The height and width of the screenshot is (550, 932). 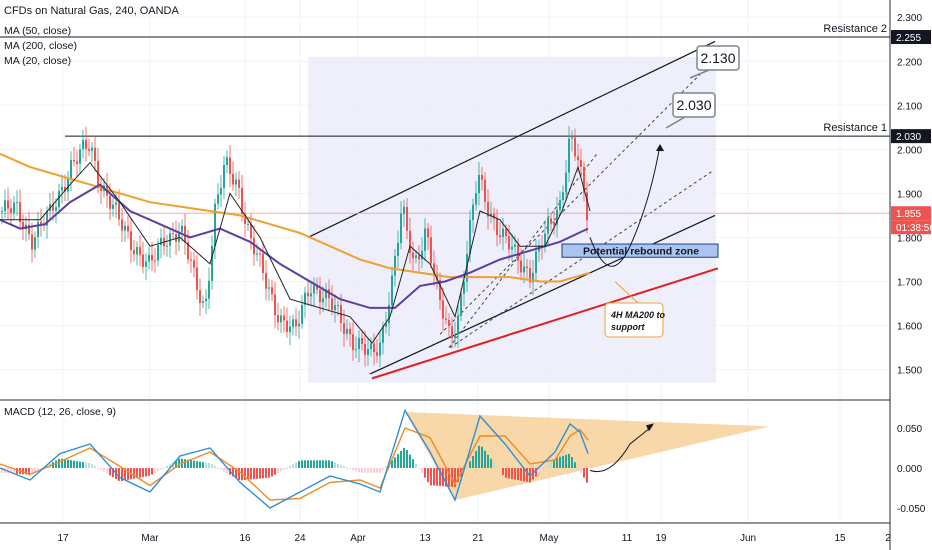 What do you see at coordinates (855, 29) in the screenshot?
I see `resistance2-label: Resistance 2` at bounding box center [855, 29].